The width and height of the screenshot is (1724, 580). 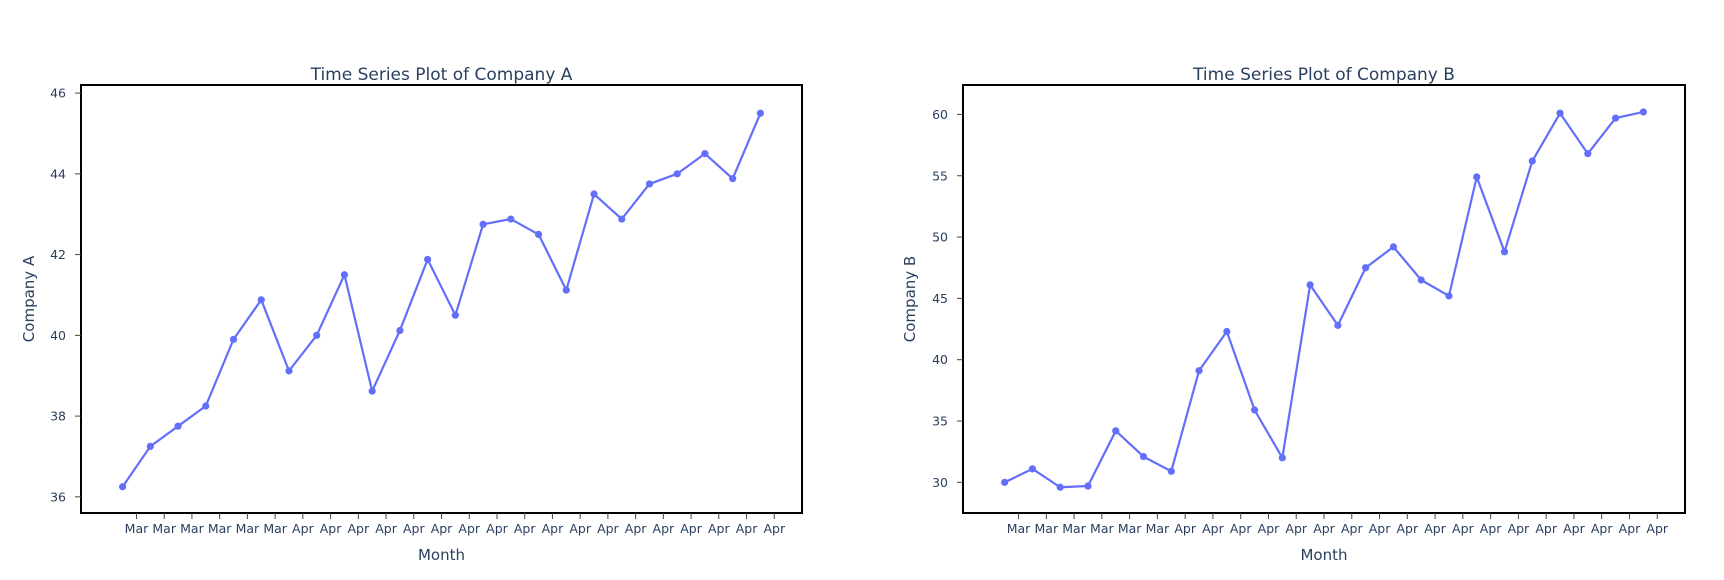 I want to click on y-axis-label-company-b: Company B, so click(x=910, y=299).